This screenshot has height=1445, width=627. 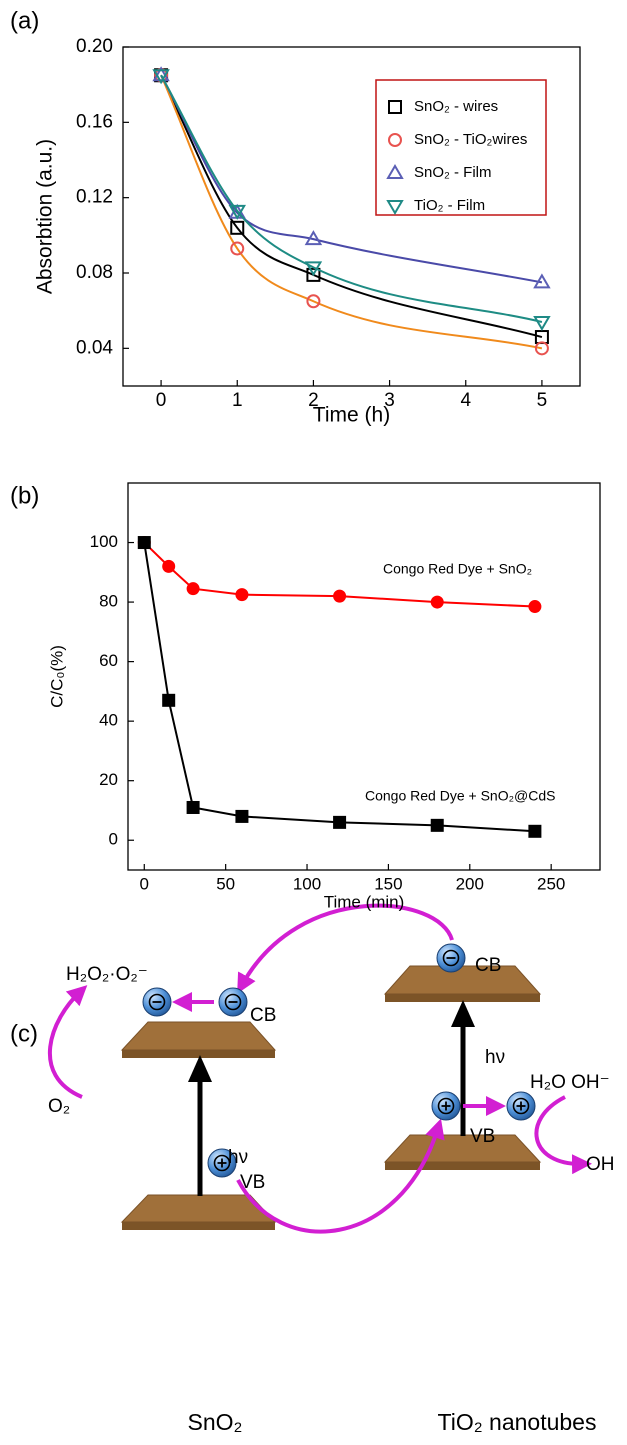 What do you see at coordinates (56, 676) in the screenshot?
I see `y-axis-label: C/C₀(%)` at bounding box center [56, 676].